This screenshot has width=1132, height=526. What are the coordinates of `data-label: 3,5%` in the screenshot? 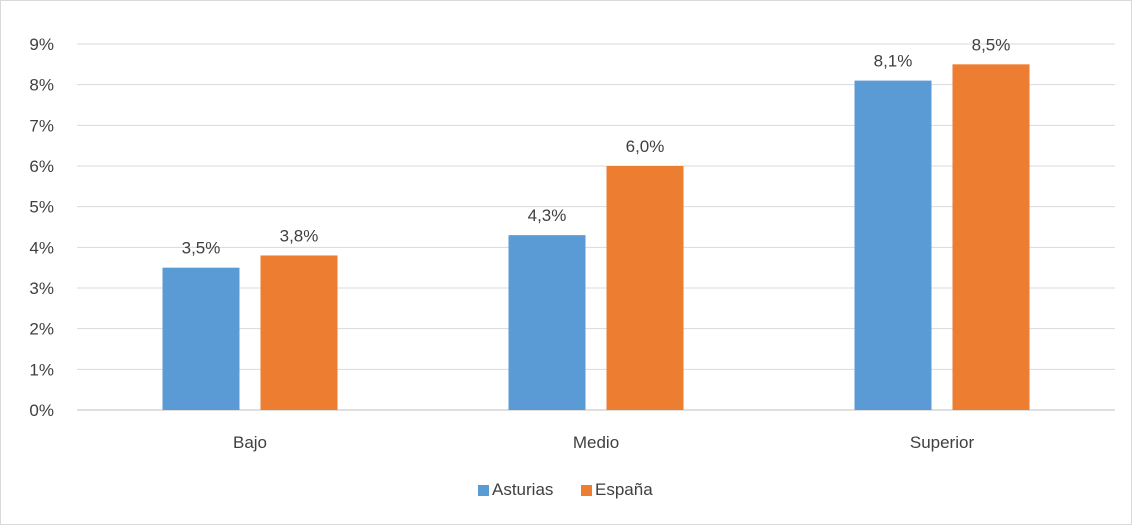 It's located at (201, 248).